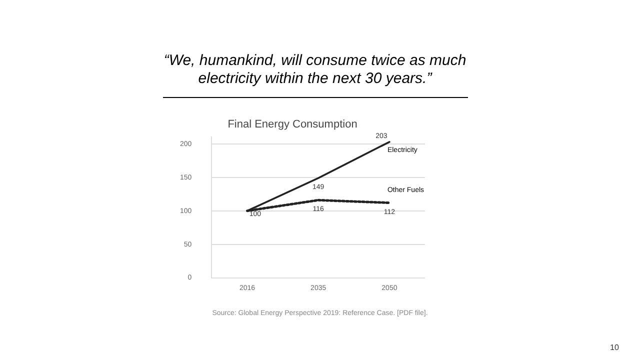  What do you see at coordinates (293, 124) in the screenshot?
I see `chart-title: Final Energy Consumption` at bounding box center [293, 124].